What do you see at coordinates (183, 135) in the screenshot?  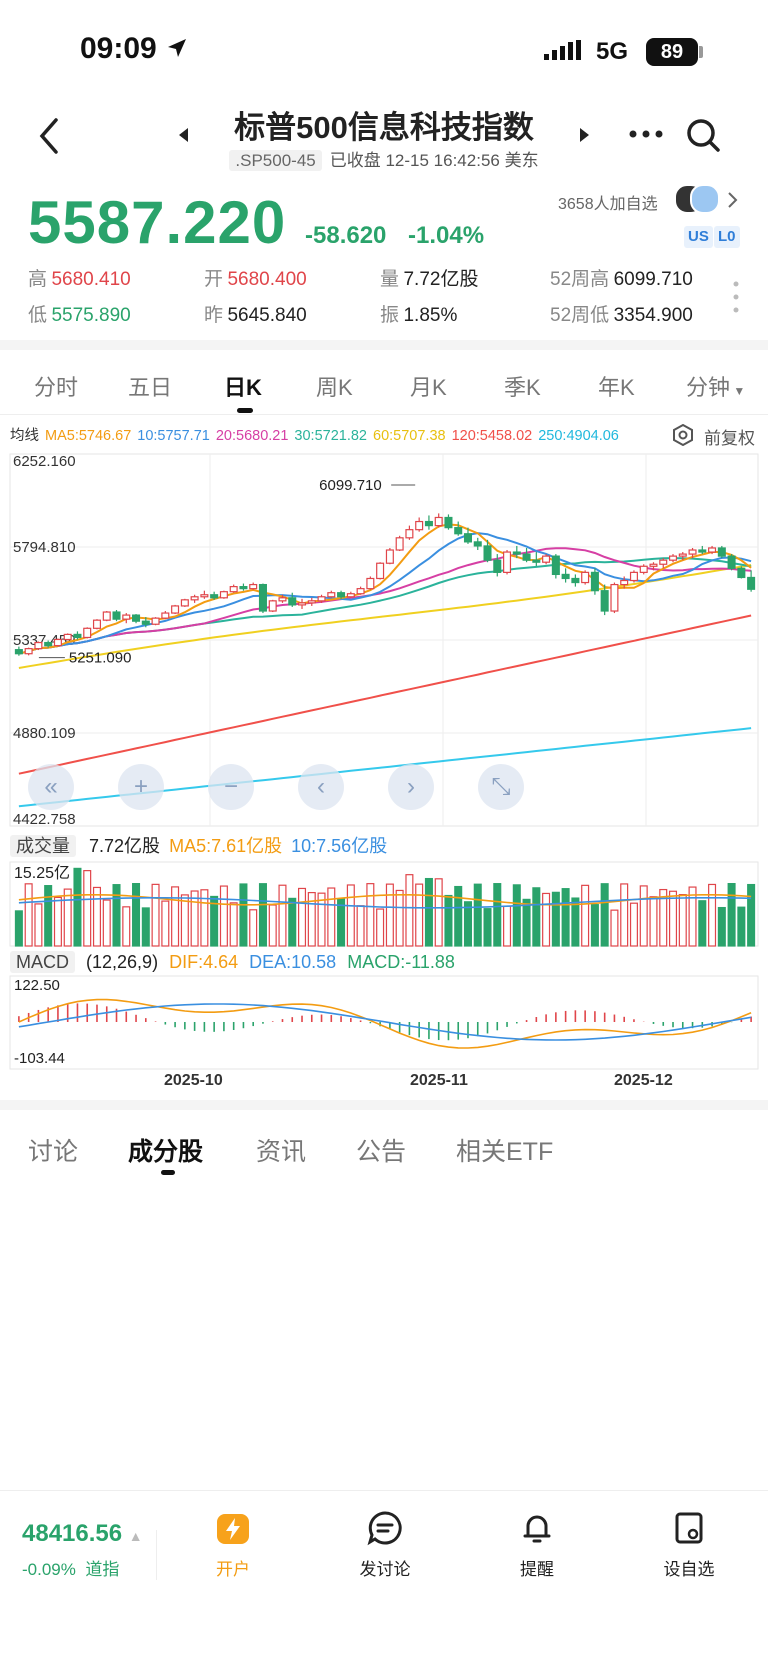 I see `prev-stock-icon` at bounding box center [183, 135].